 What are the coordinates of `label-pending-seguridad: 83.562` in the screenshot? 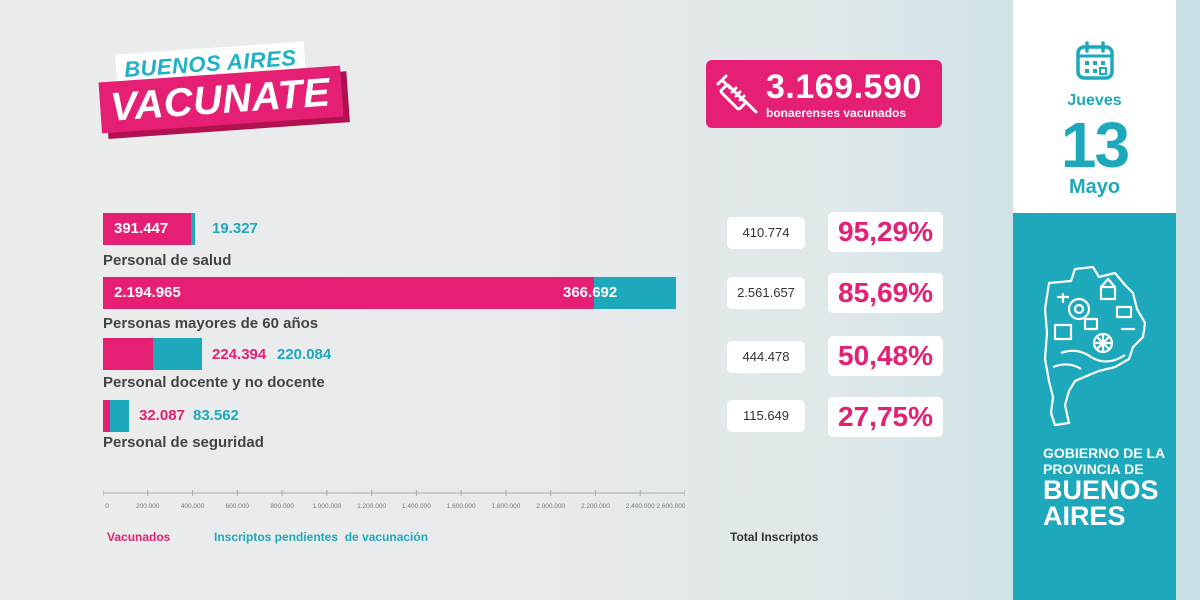 It's located at (216, 415).